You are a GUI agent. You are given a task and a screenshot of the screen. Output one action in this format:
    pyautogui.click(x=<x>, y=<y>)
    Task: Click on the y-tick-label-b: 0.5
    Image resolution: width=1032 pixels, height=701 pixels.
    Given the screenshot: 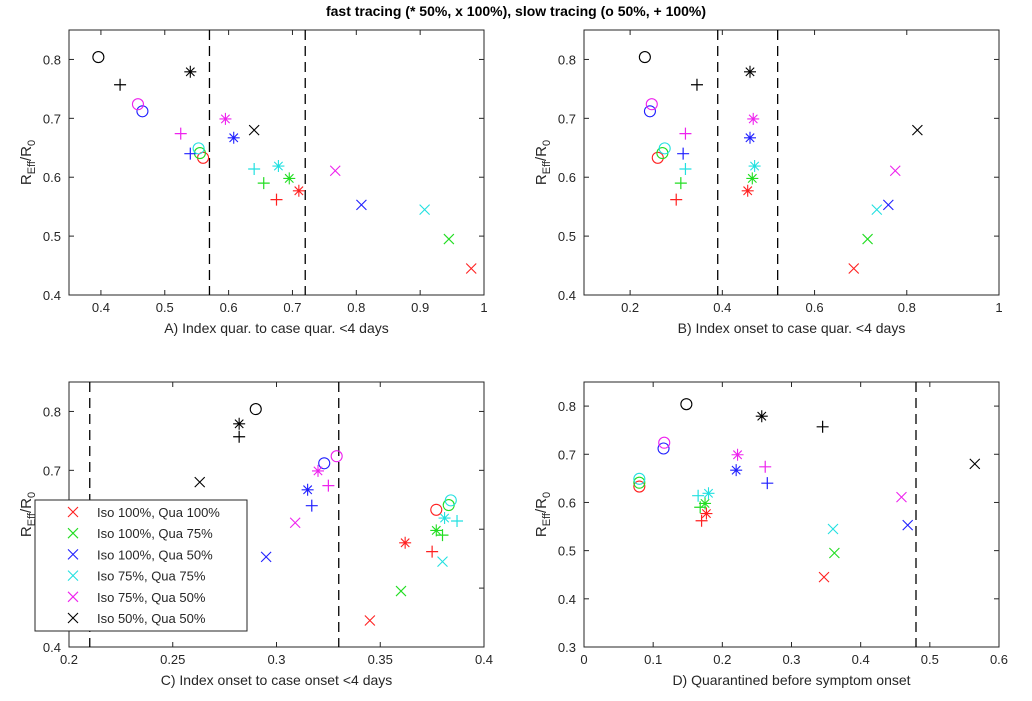 What is the action you would take?
    pyautogui.click(x=567, y=236)
    